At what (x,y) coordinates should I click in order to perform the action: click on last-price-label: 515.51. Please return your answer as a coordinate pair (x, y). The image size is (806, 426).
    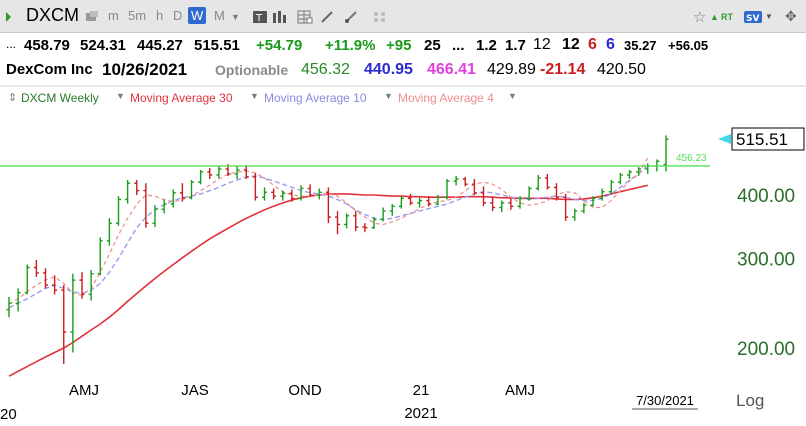
    Looking at the image, I should click on (762, 139).